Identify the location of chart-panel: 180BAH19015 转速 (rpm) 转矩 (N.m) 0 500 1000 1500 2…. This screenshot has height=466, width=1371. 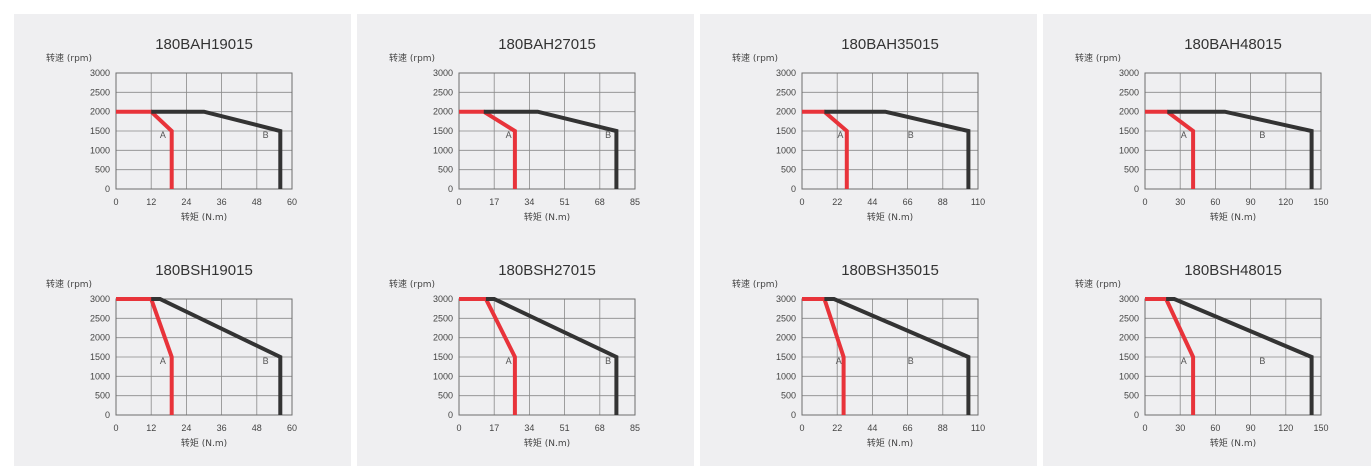
(182, 127).